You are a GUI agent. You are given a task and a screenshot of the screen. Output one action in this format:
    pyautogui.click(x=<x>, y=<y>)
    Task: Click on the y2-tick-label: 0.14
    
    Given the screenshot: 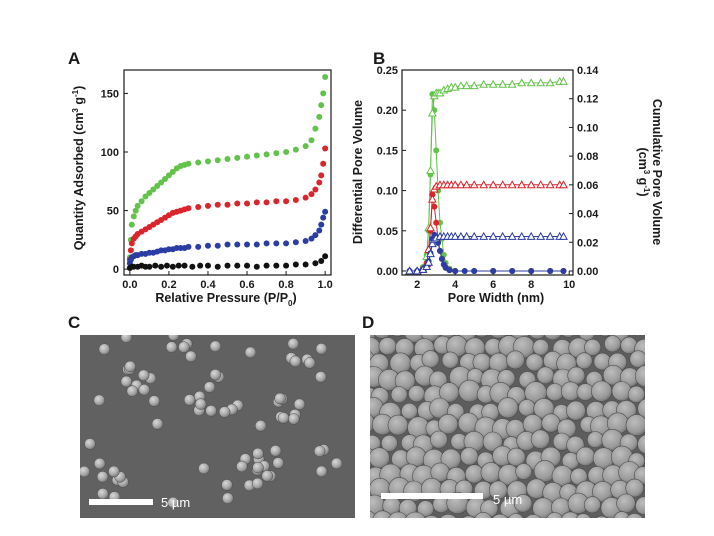 What is the action you would take?
    pyautogui.click(x=588, y=71)
    